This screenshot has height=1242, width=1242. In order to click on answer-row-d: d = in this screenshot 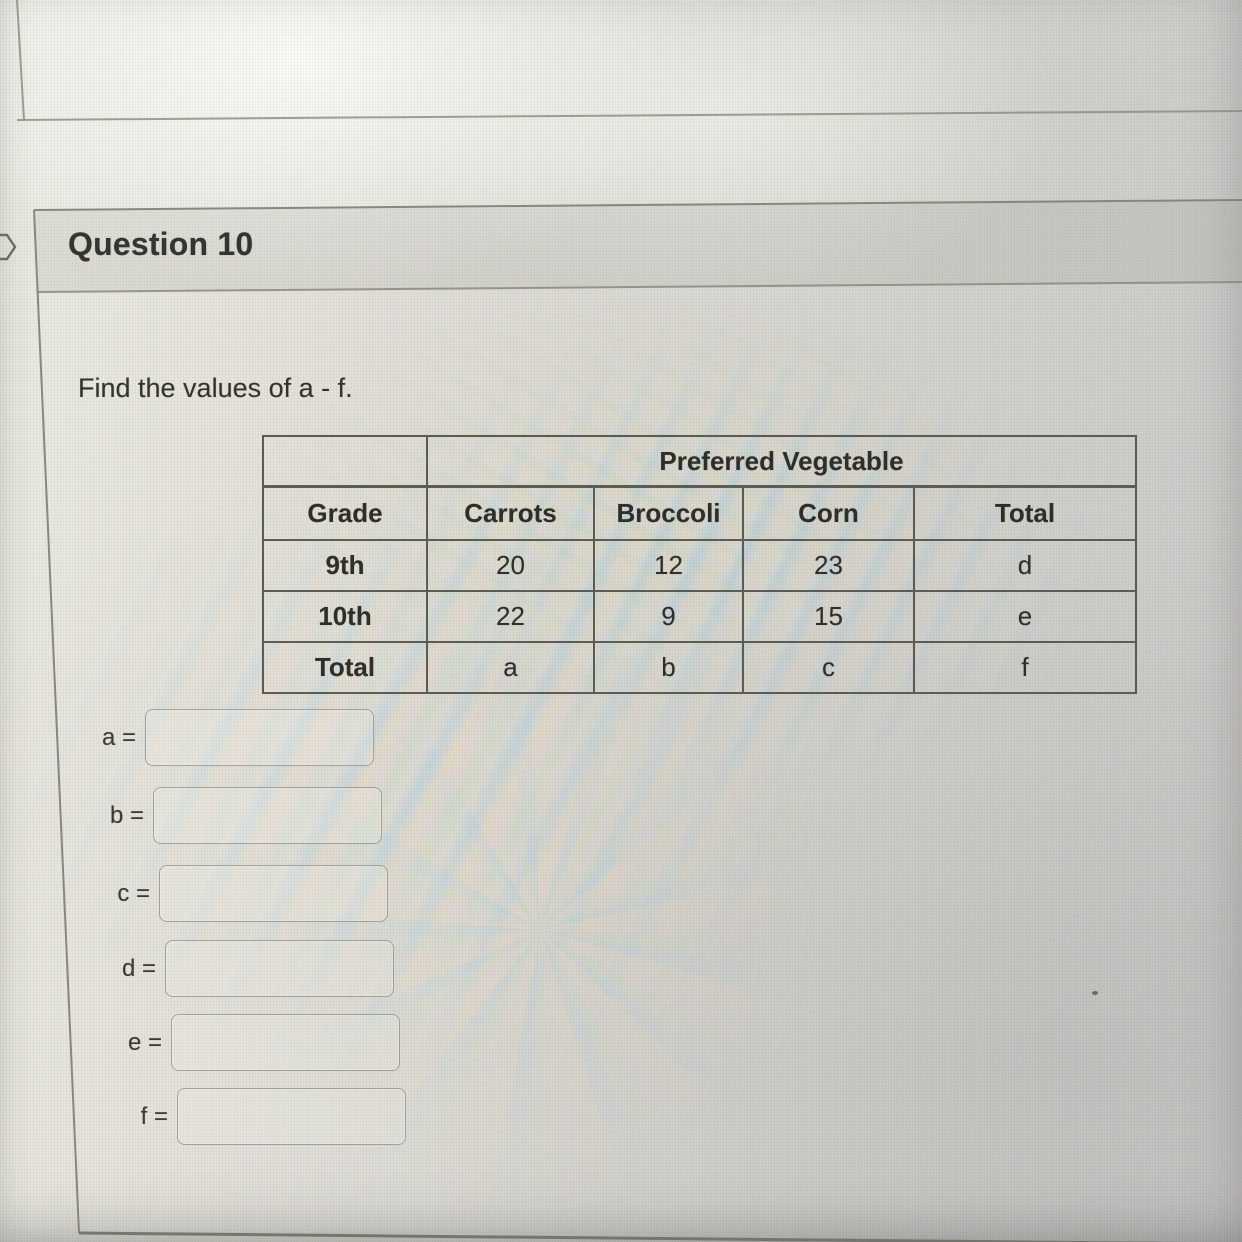, I will do `click(255, 968)`.